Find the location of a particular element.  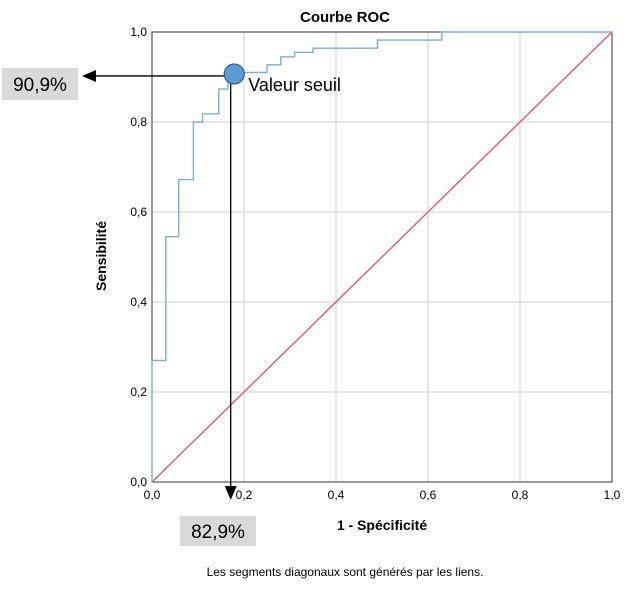

sensitivity-arrow is located at coordinates (153, 75).